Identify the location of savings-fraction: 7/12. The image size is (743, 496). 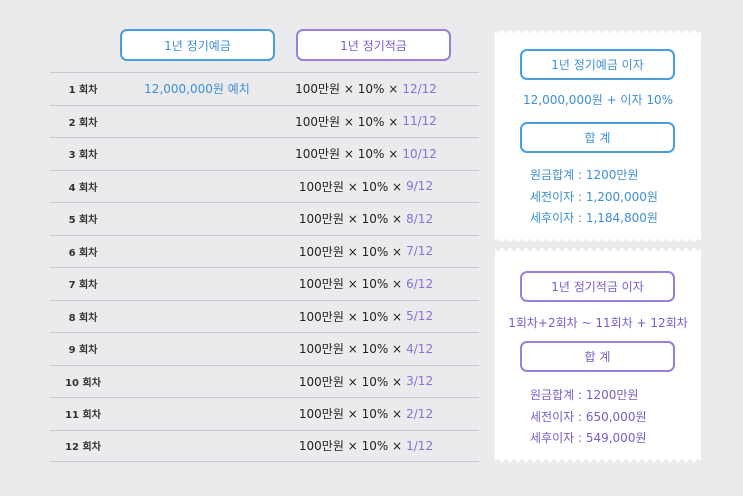
(420, 251).